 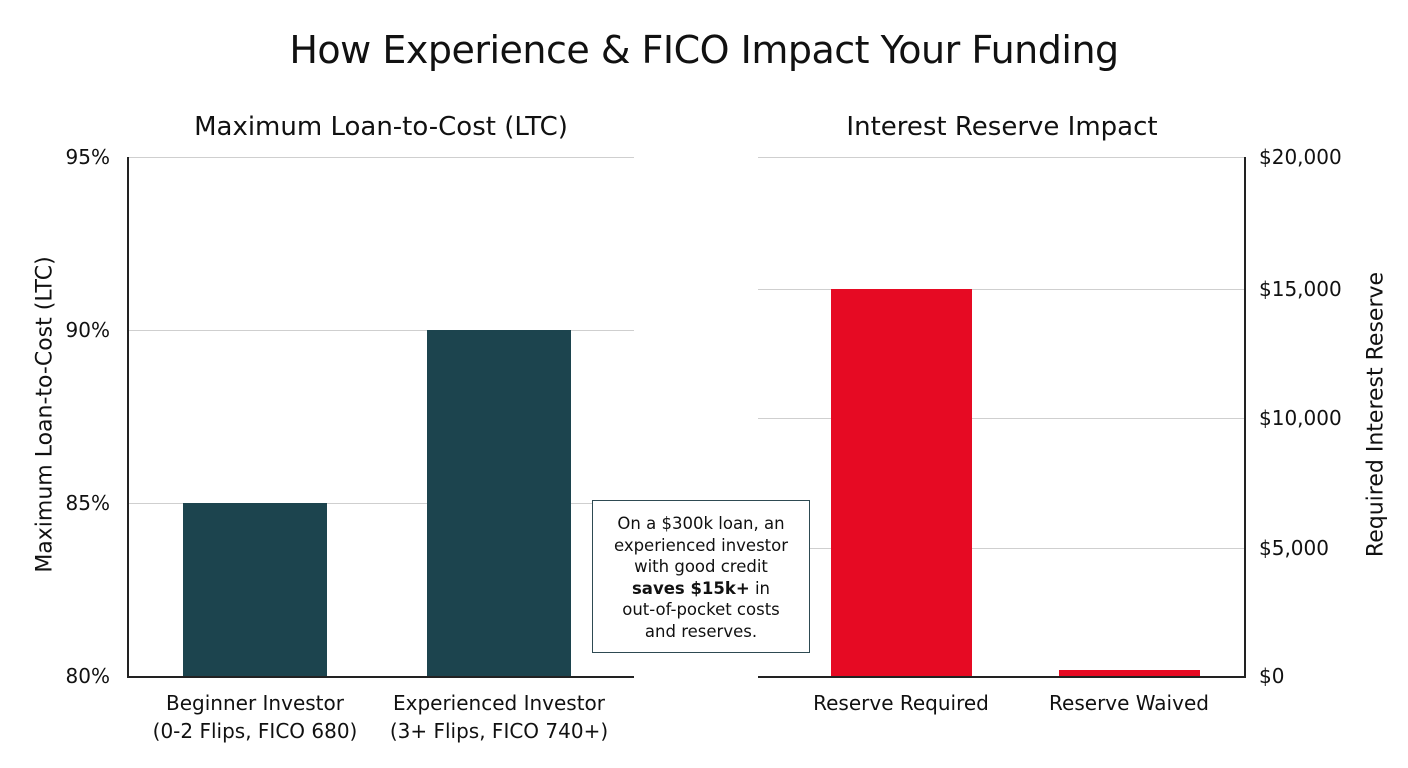 What do you see at coordinates (87, 676) in the screenshot?
I see `ytick-80: 80%` at bounding box center [87, 676].